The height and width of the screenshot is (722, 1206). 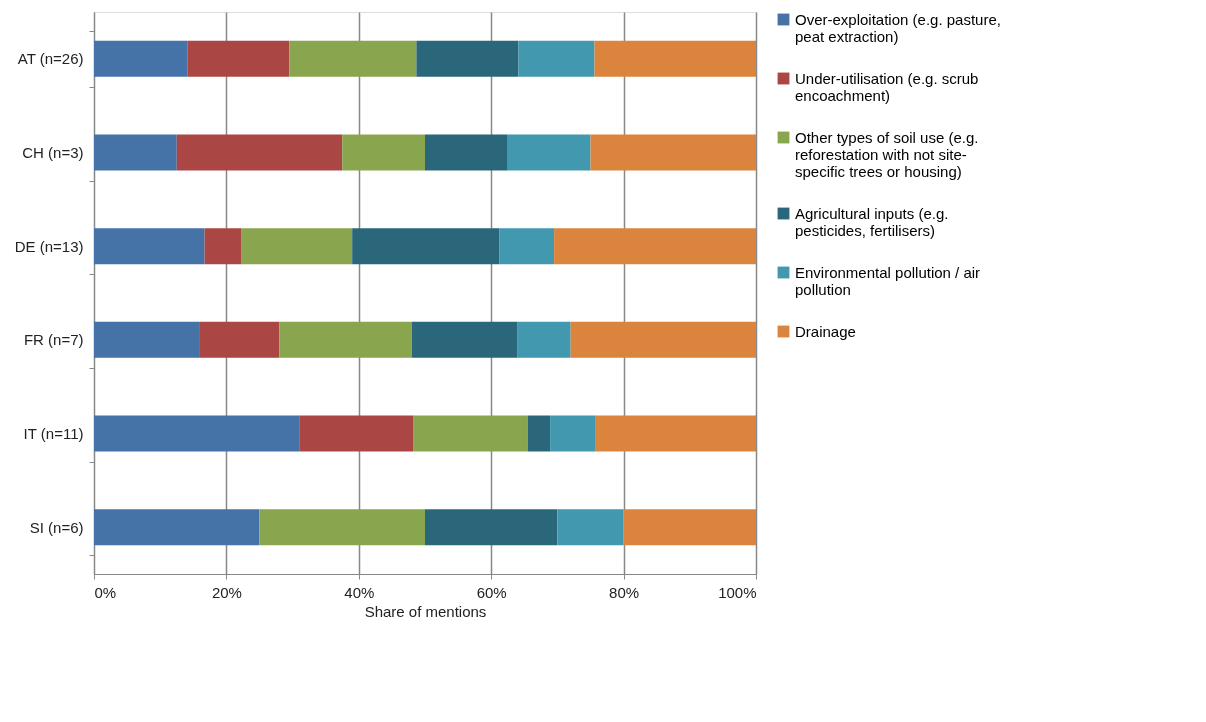 What do you see at coordinates (624, 592) in the screenshot?
I see `x-tick-label: 80%` at bounding box center [624, 592].